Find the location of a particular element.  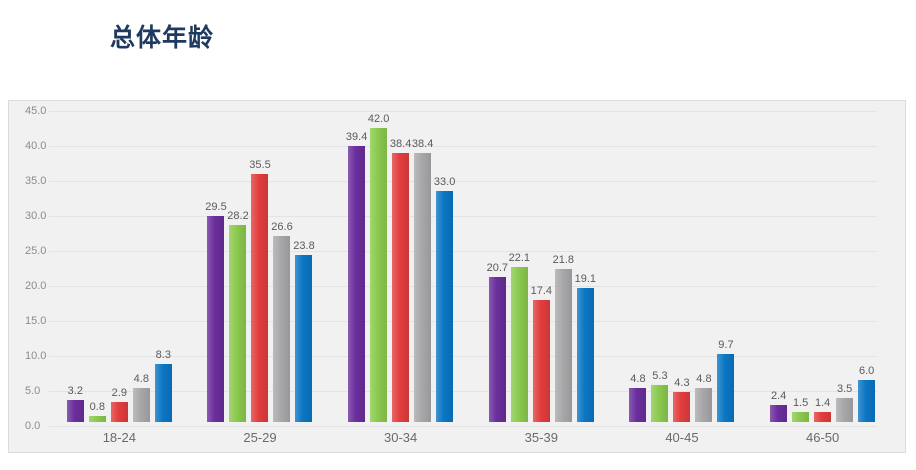

y-axis-tick-label: 5.0 is located at coordinates (33, 391).